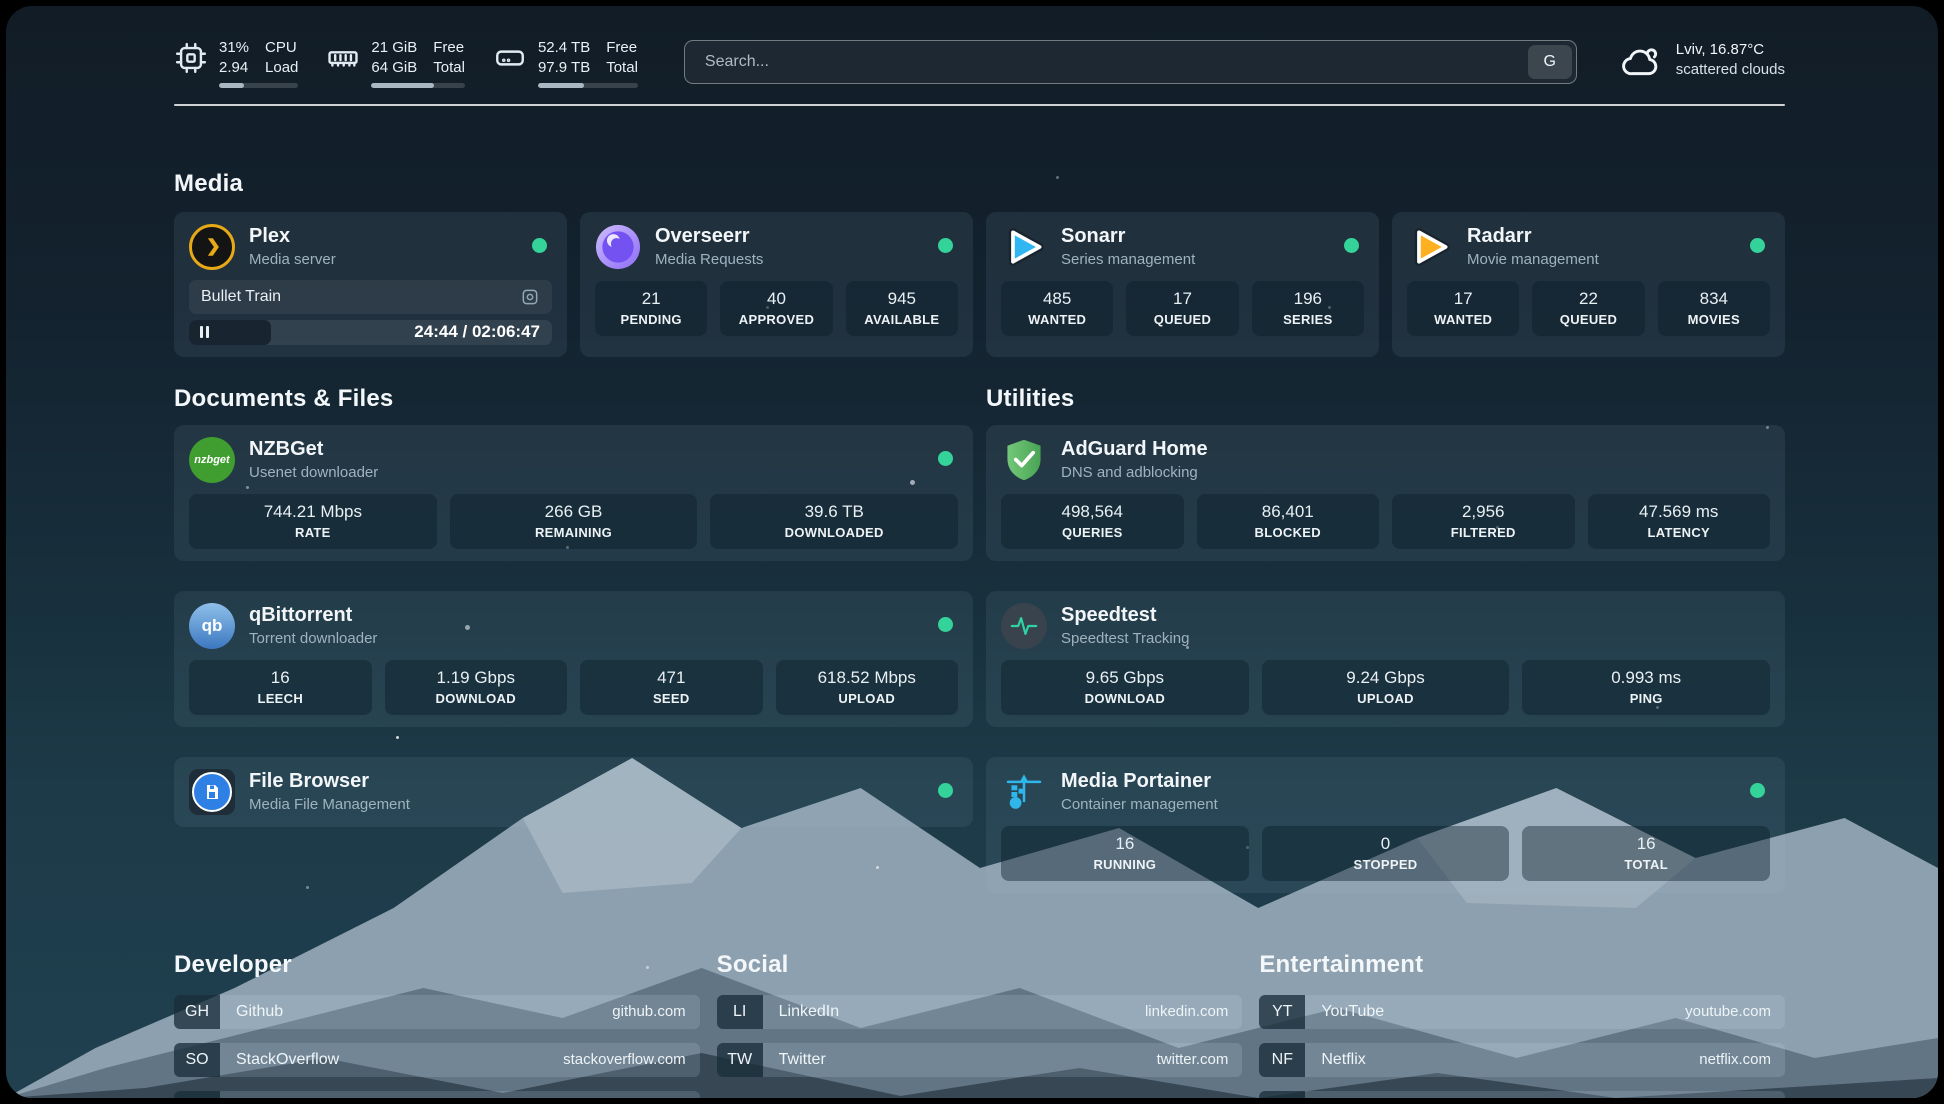  Describe the element at coordinates (1287, 521) in the screenshot. I see `stat-blocked: 86,401 BLOCKED` at that location.